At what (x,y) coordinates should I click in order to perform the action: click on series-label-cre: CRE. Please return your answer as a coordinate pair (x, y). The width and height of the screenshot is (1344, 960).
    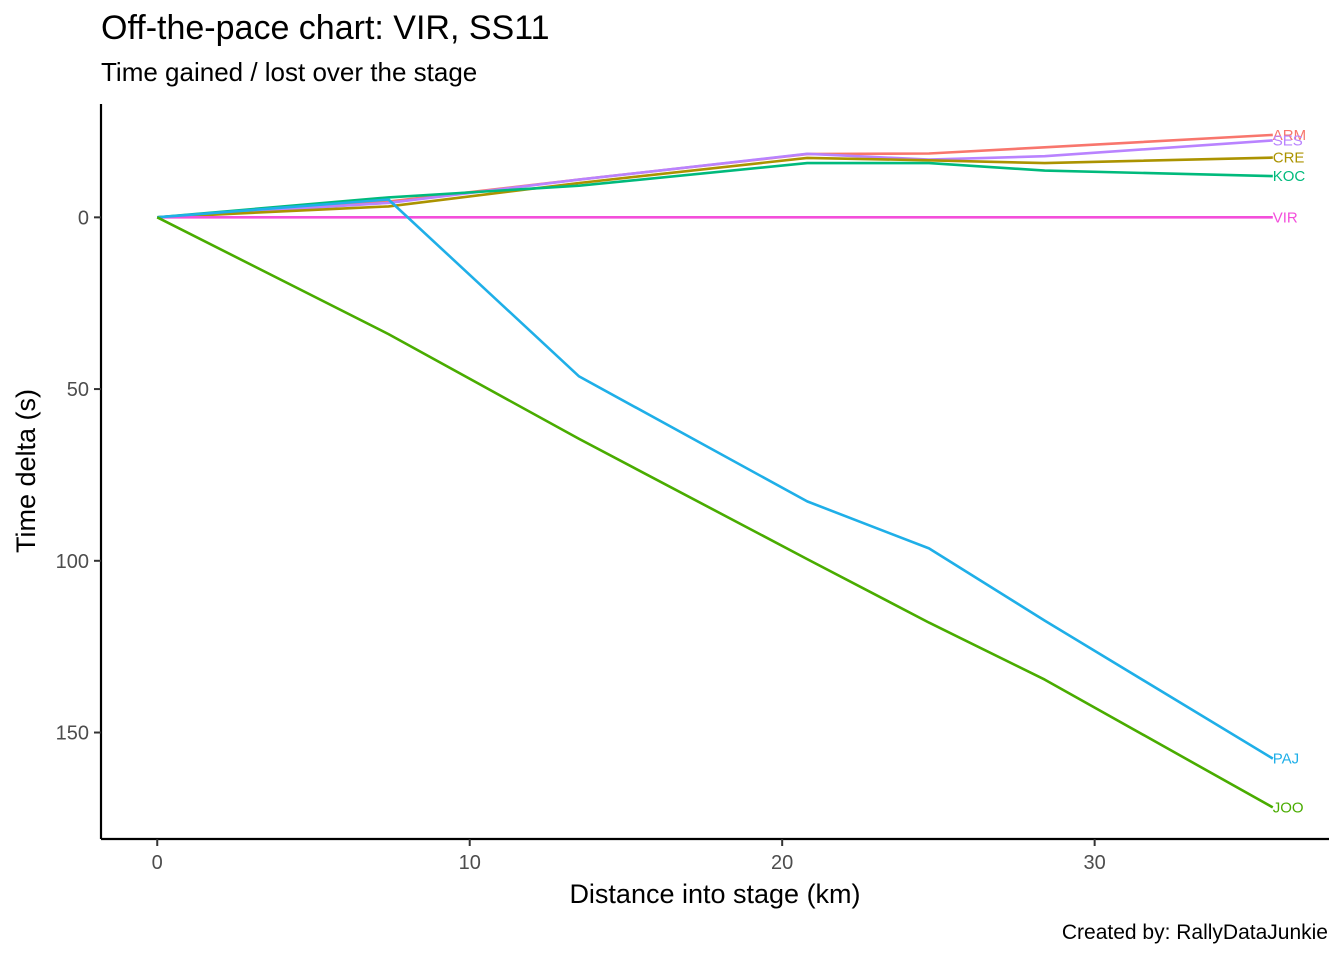
    Looking at the image, I should click on (1289, 158).